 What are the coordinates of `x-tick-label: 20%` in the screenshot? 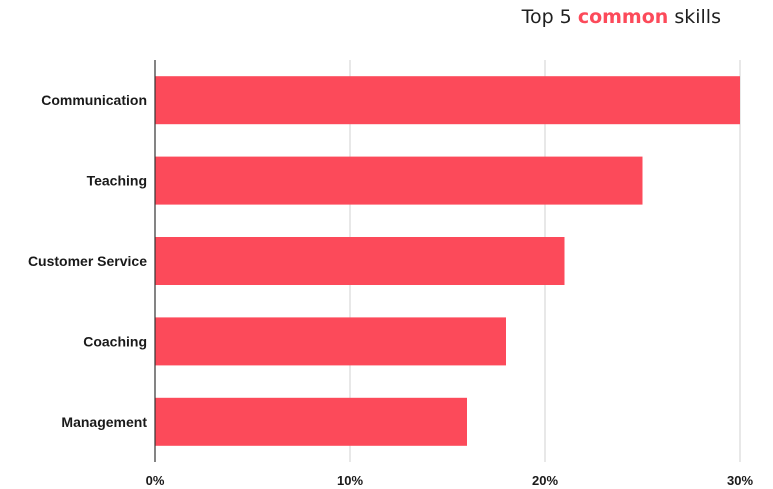 It's located at (545, 480).